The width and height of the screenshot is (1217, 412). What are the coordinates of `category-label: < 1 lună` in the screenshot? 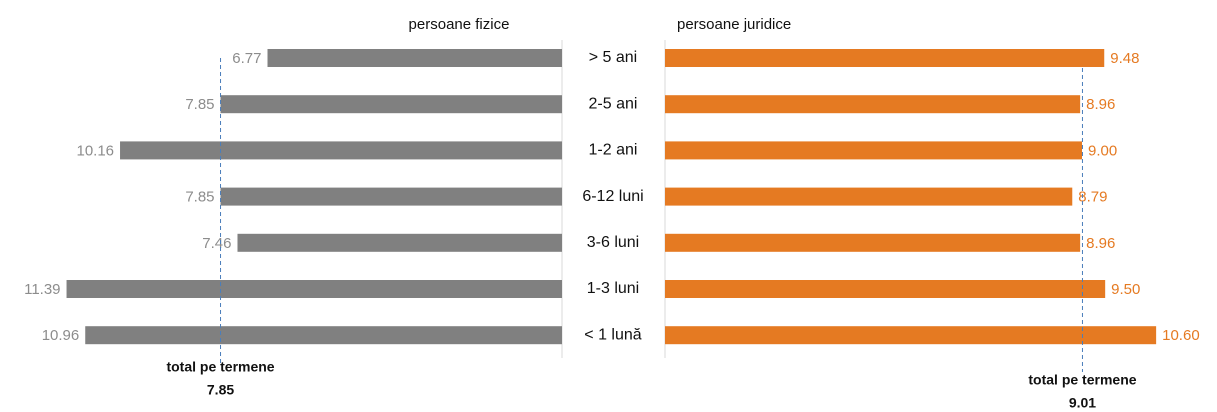 It's located at (612, 334).